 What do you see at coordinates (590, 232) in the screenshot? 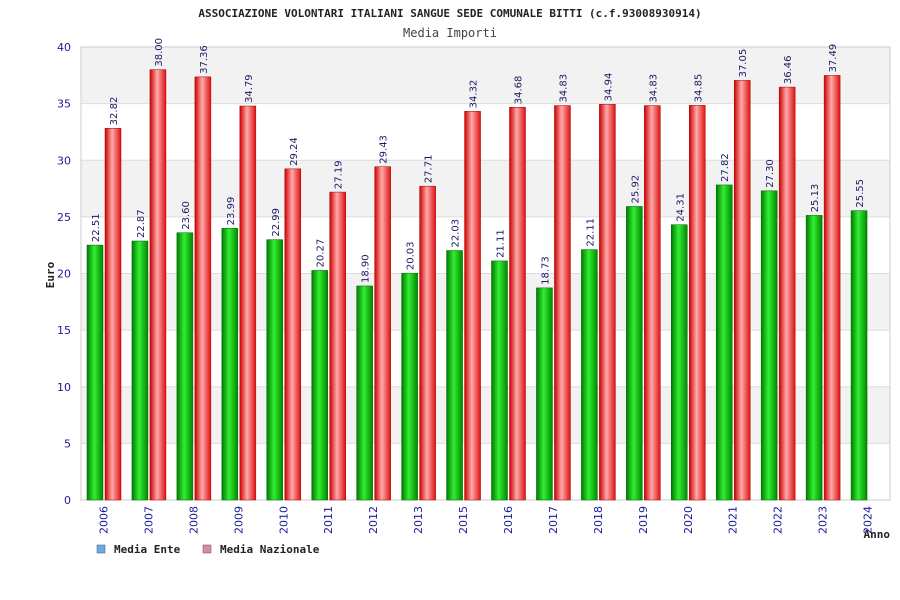
I see `data-label: 22.11` at bounding box center [590, 232].